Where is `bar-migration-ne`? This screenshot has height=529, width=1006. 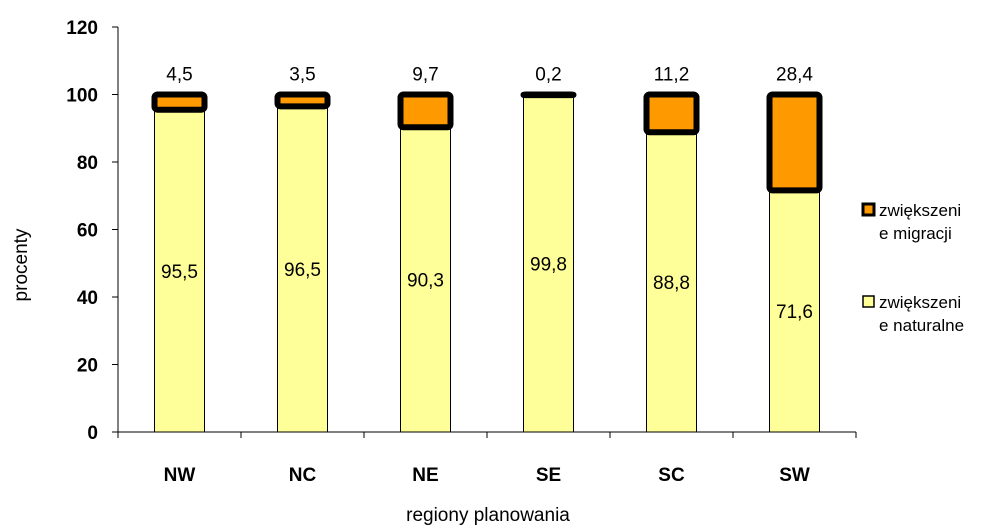 bar-migration-ne is located at coordinates (425, 111).